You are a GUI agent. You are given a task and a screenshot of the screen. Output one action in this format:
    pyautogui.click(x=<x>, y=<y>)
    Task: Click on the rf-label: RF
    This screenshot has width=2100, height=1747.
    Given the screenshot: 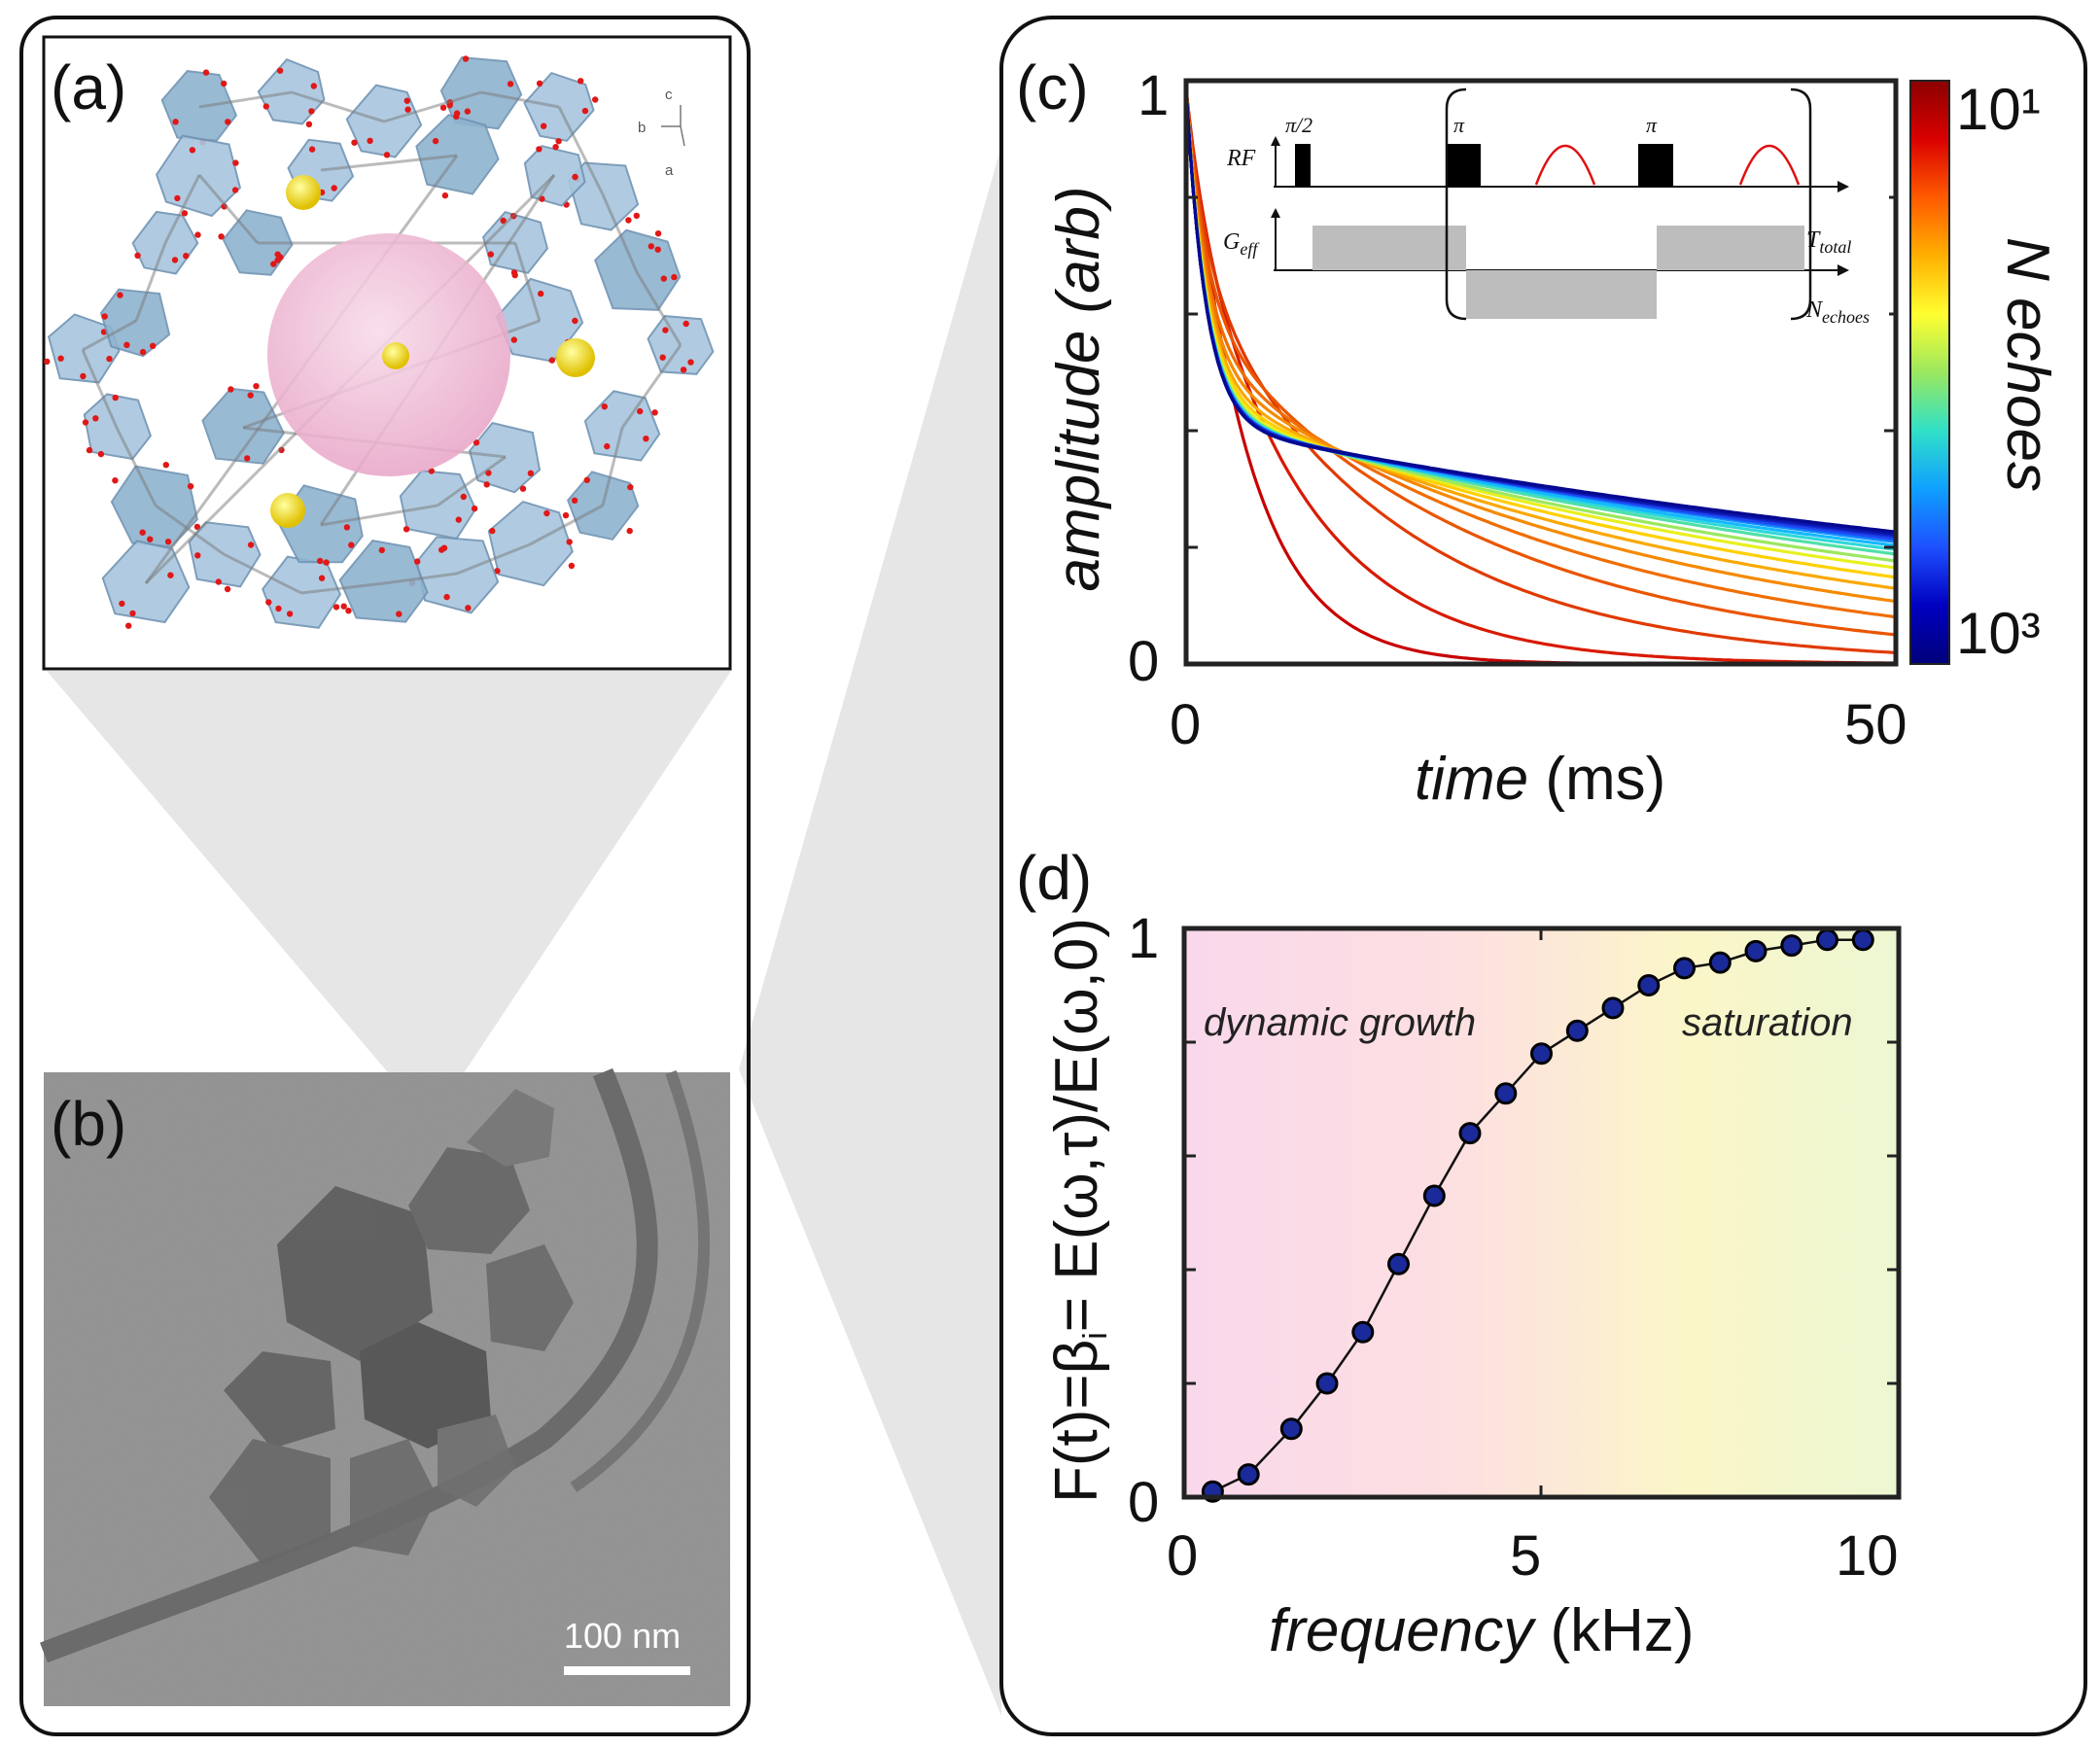 What is the action you would take?
    pyautogui.click(x=1241, y=158)
    